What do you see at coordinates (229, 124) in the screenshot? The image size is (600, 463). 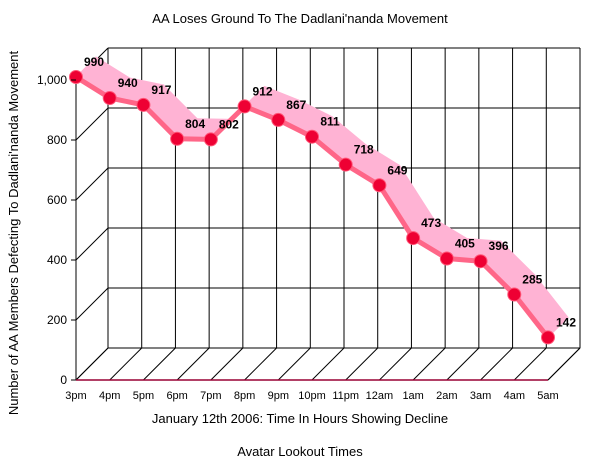 I see `data-label: 802` at bounding box center [229, 124].